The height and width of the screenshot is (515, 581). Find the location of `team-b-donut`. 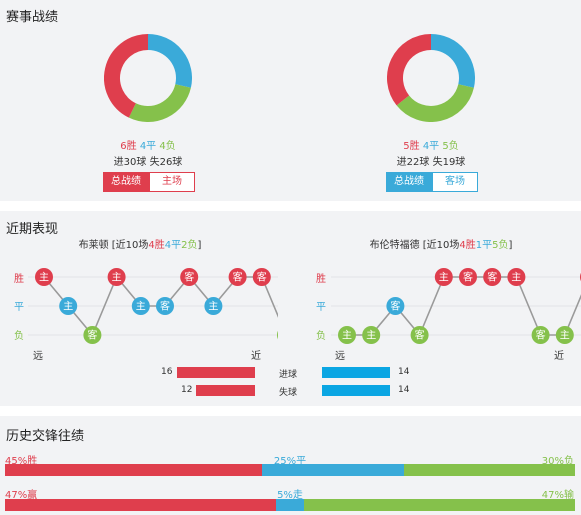

team-b-donut is located at coordinates (431, 78).